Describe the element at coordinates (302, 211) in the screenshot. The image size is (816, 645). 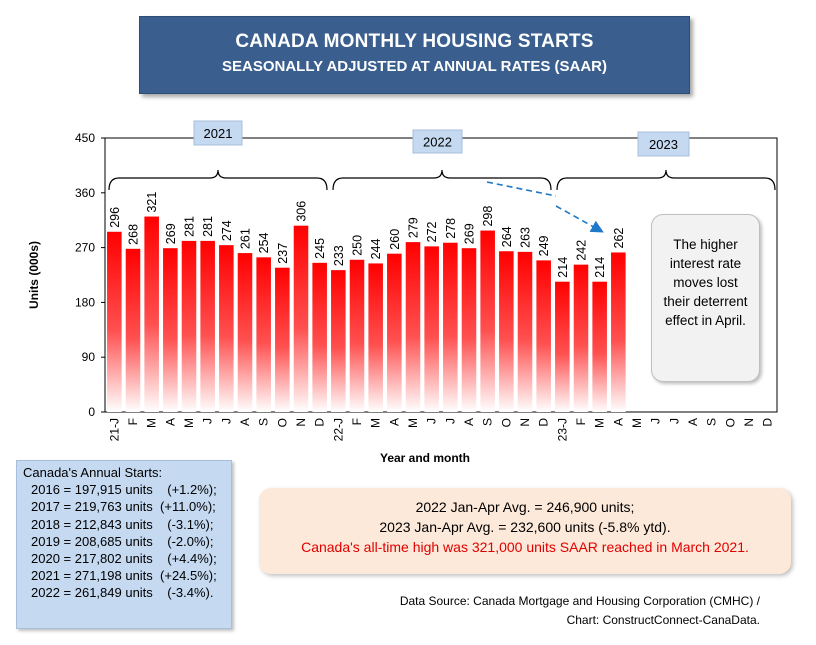
I see `data-label: 306` at that location.